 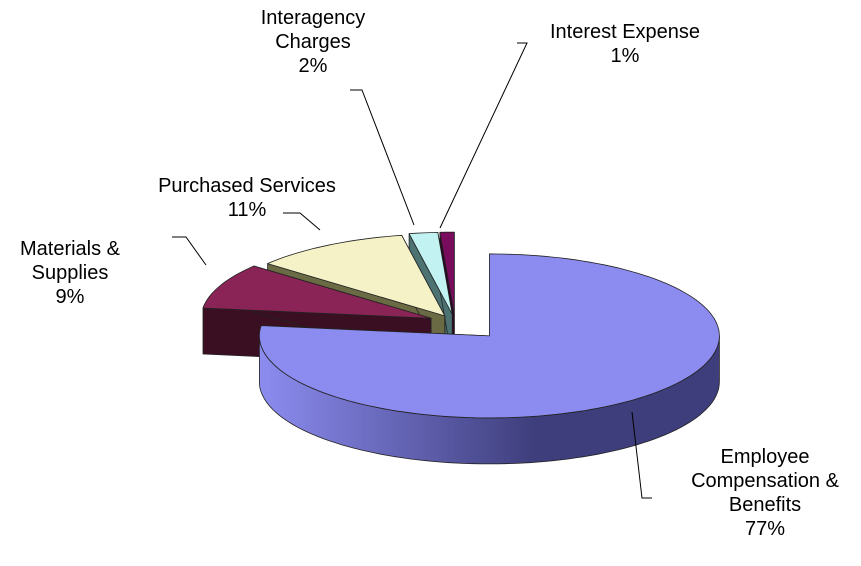 I want to click on value-label: 2%, so click(x=313, y=66).